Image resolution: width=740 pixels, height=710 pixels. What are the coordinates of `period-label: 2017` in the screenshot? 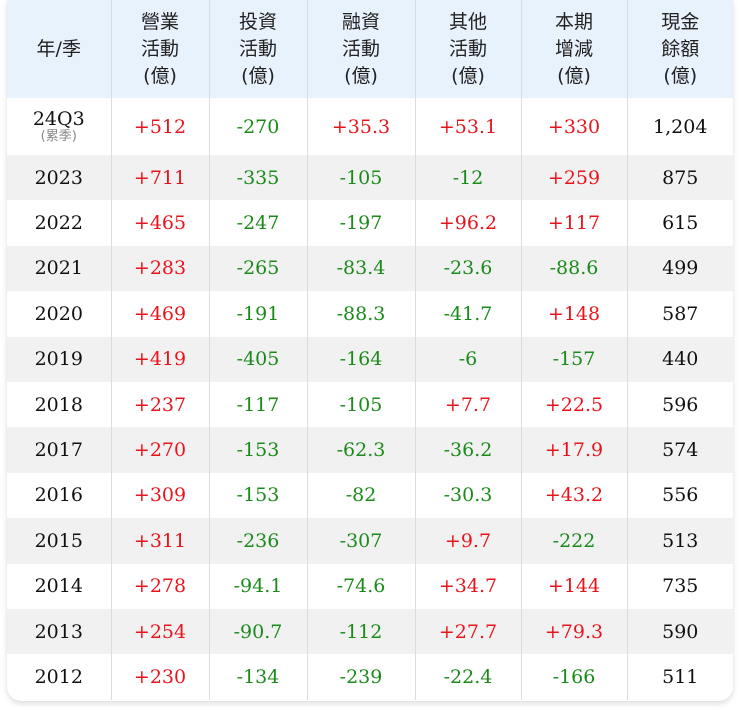 It's located at (58, 450).